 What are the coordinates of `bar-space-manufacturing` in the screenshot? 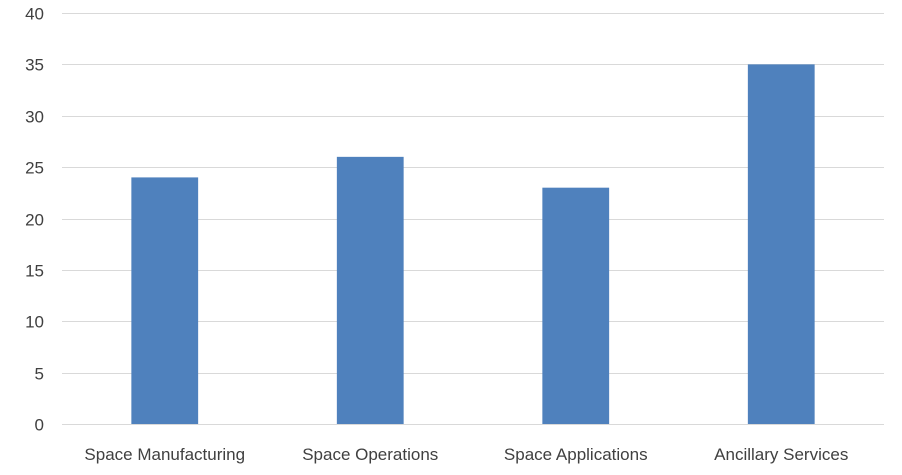 It's located at (165, 300).